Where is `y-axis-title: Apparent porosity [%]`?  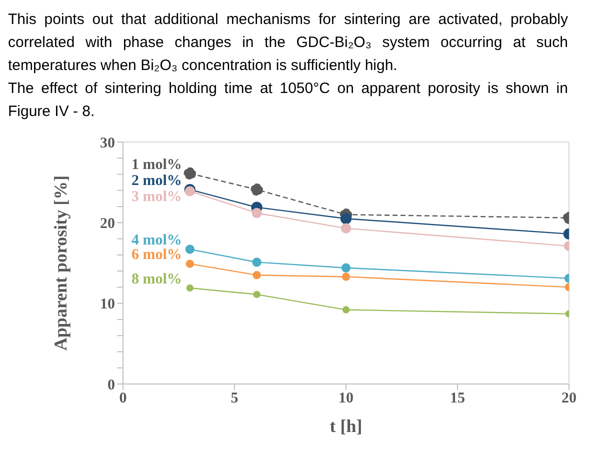 y-axis-title: Apparent porosity [%] is located at coordinates (60, 263).